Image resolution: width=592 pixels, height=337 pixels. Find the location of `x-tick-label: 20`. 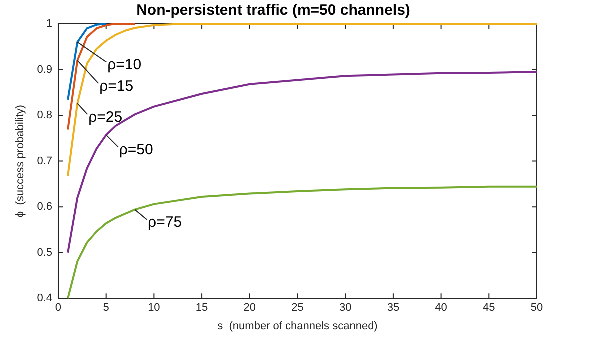

x-tick-label: 20 is located at coordinates (250, 308).